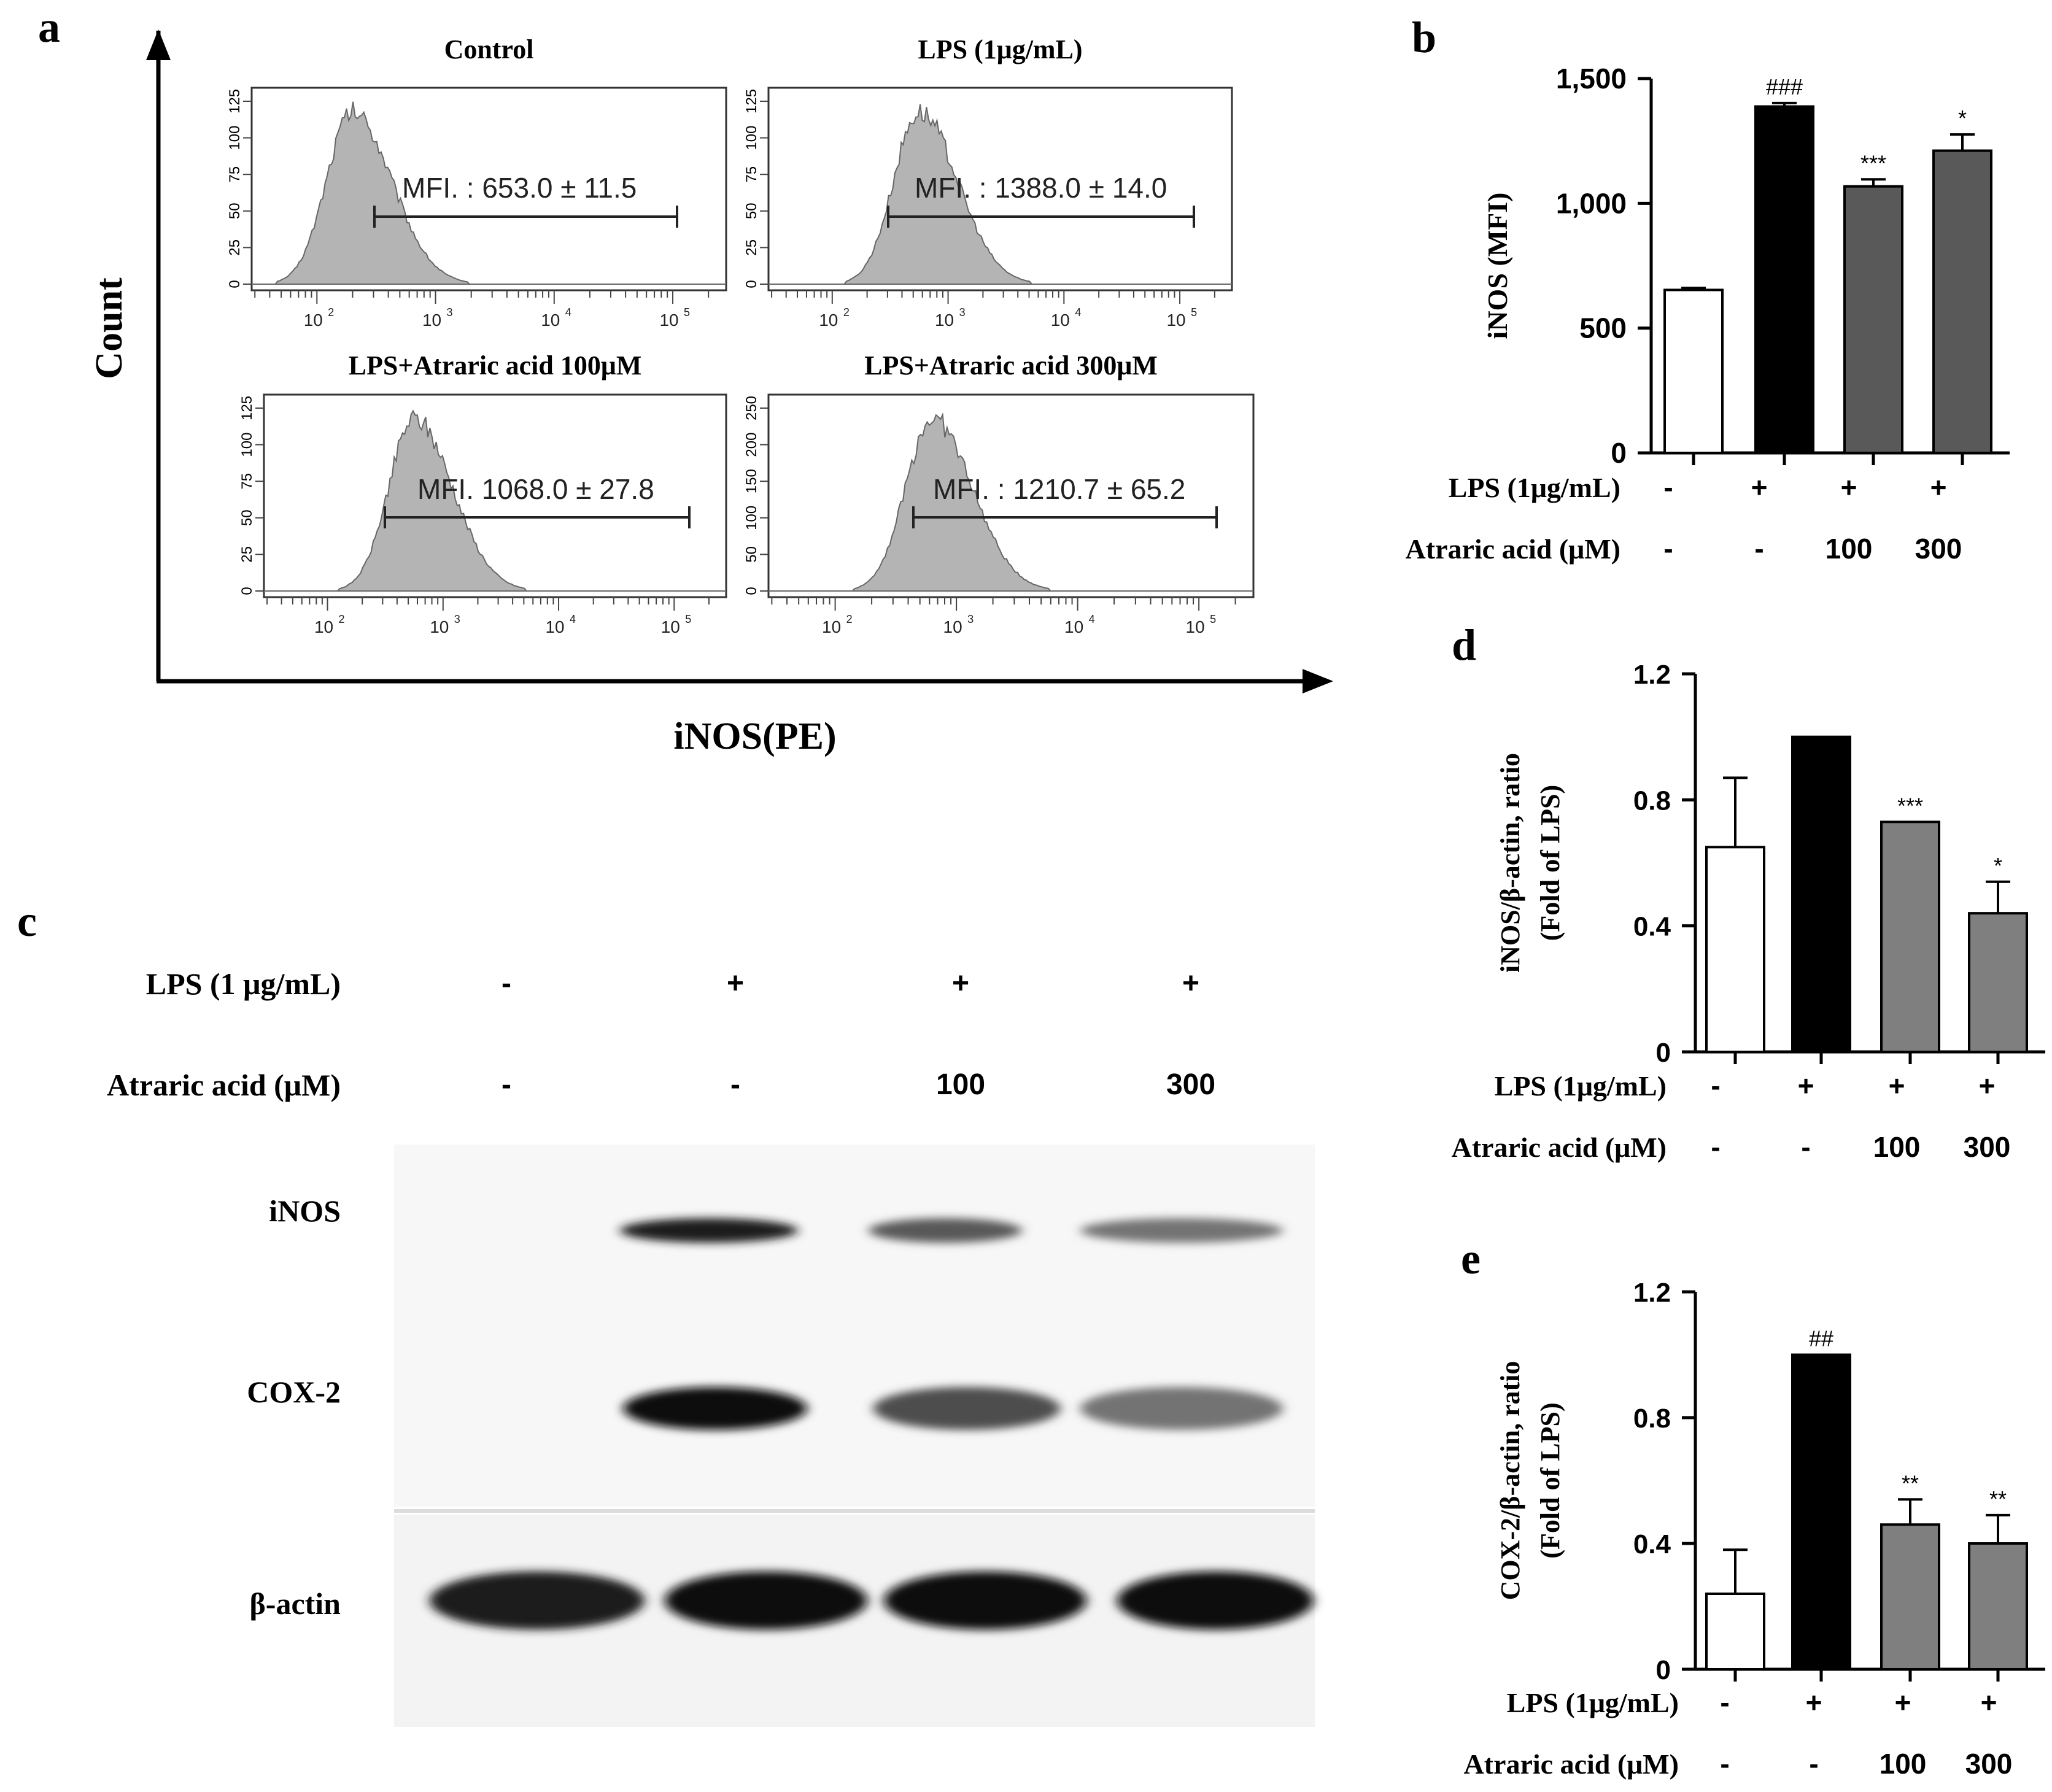 Image resolution: width=2052 pixels, height=1792 pixels. What do you see at coordinates (489, 49) in the screenshot?
I see `histogram-title: Control` at bounding box center [489, 49].